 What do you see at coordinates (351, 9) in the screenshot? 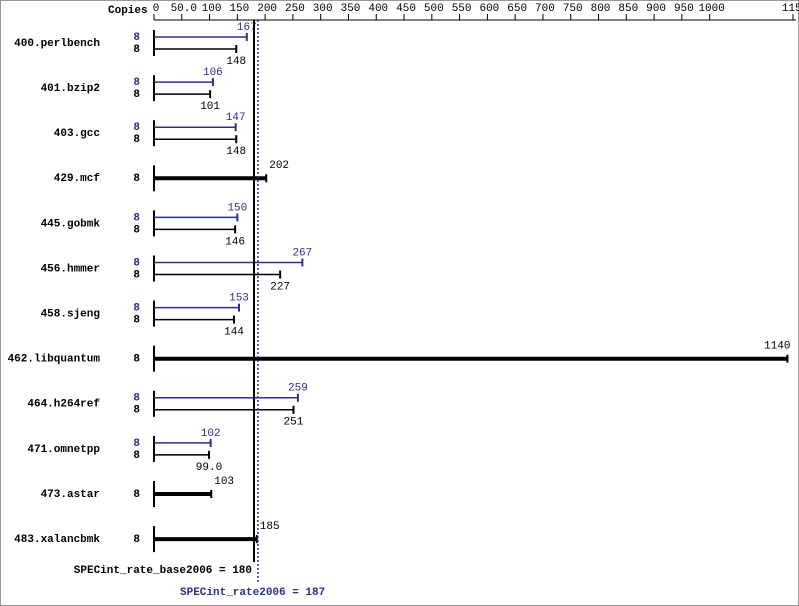
I see `x-tick-label: 350` at bounding box center [351, 9].